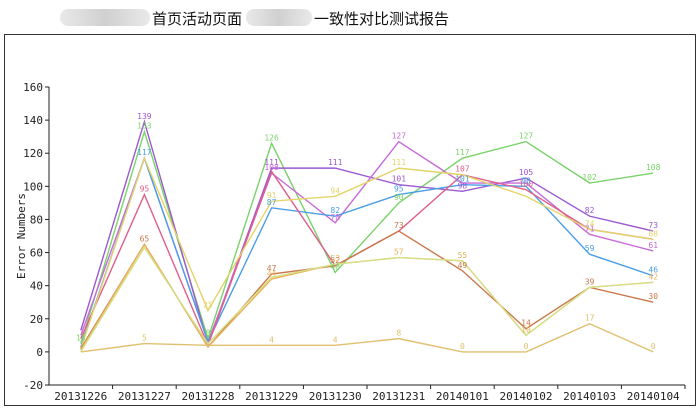  Describe the element at coordinates (335, 190) in the screenshot. I see `data-label: 94` at that location.